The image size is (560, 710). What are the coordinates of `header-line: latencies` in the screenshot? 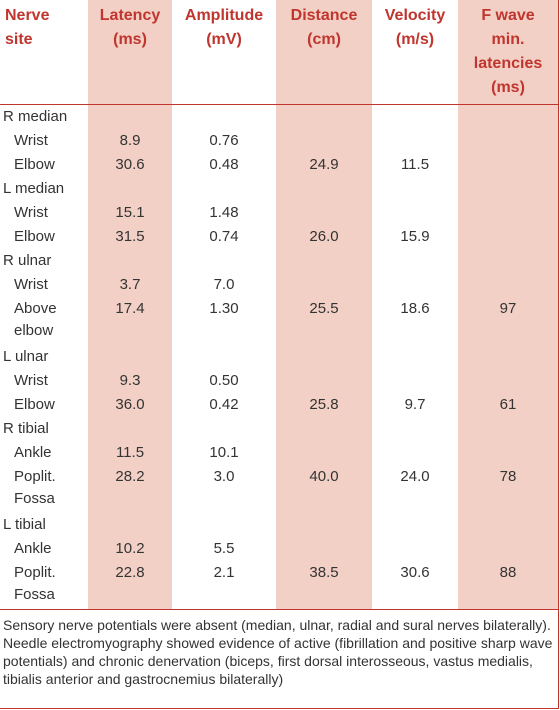 It's located at (508, 63).